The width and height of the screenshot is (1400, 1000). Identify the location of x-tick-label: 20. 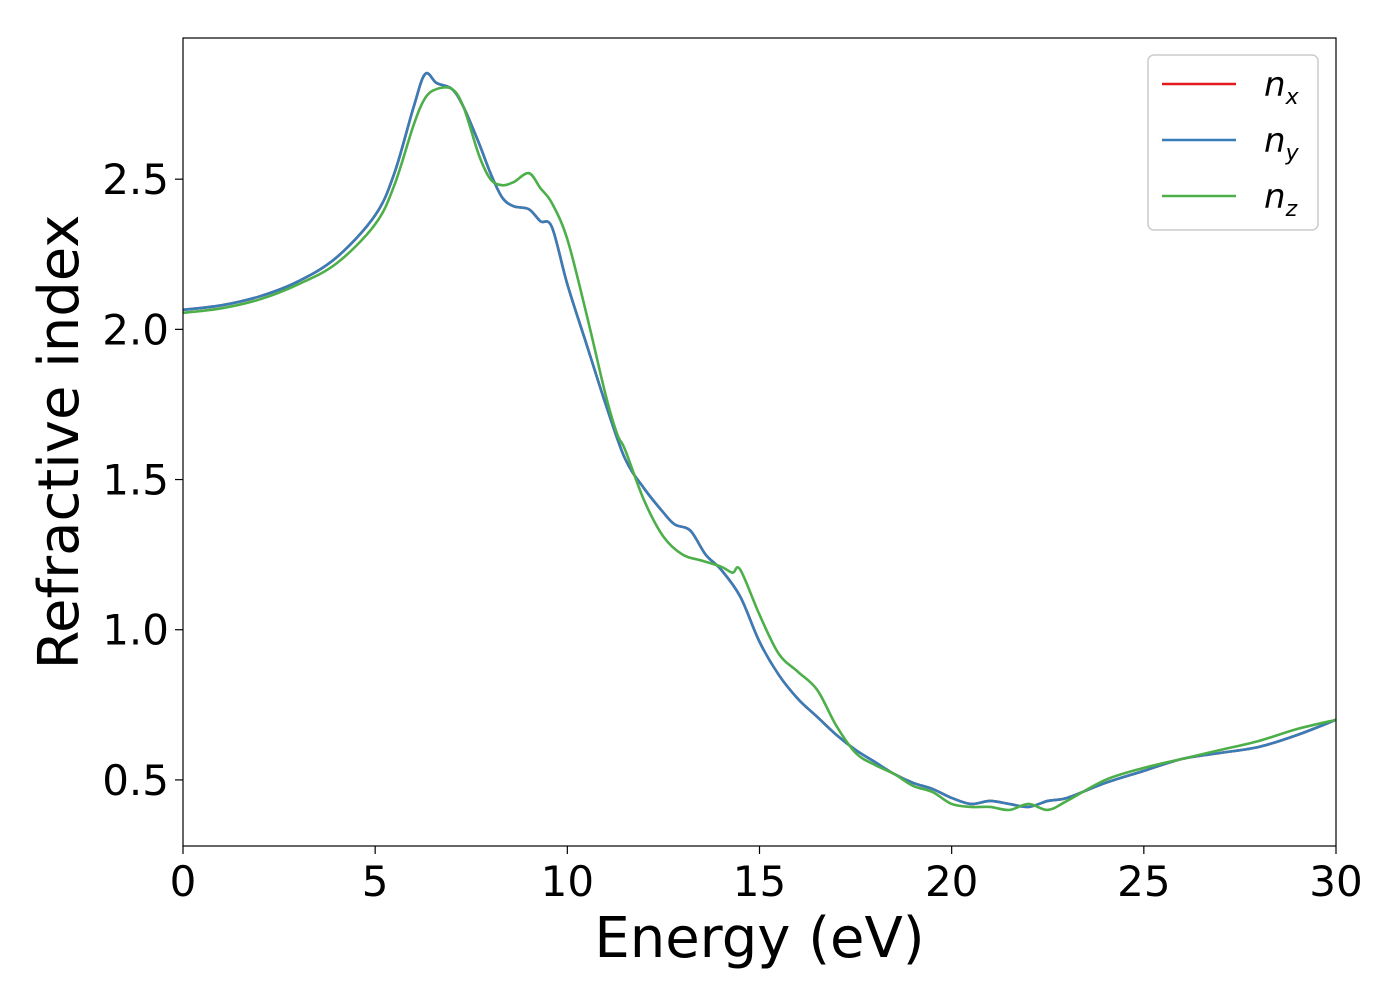
(951, 881).